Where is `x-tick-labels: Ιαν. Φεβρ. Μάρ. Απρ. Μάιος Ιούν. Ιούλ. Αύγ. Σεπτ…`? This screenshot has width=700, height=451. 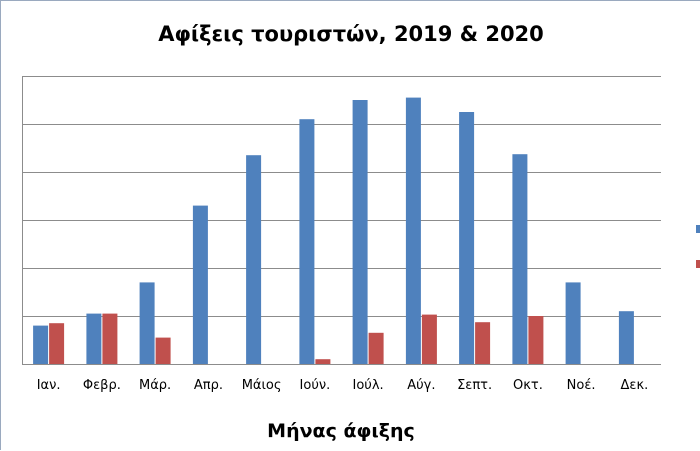
x-tick-labels: Ιαν. Φεβρ. Μάρ. Απρ. Μάιος Ιούν. Ιούλ. Αύγ. Σεπτ… is located at coordinates (343, 385).